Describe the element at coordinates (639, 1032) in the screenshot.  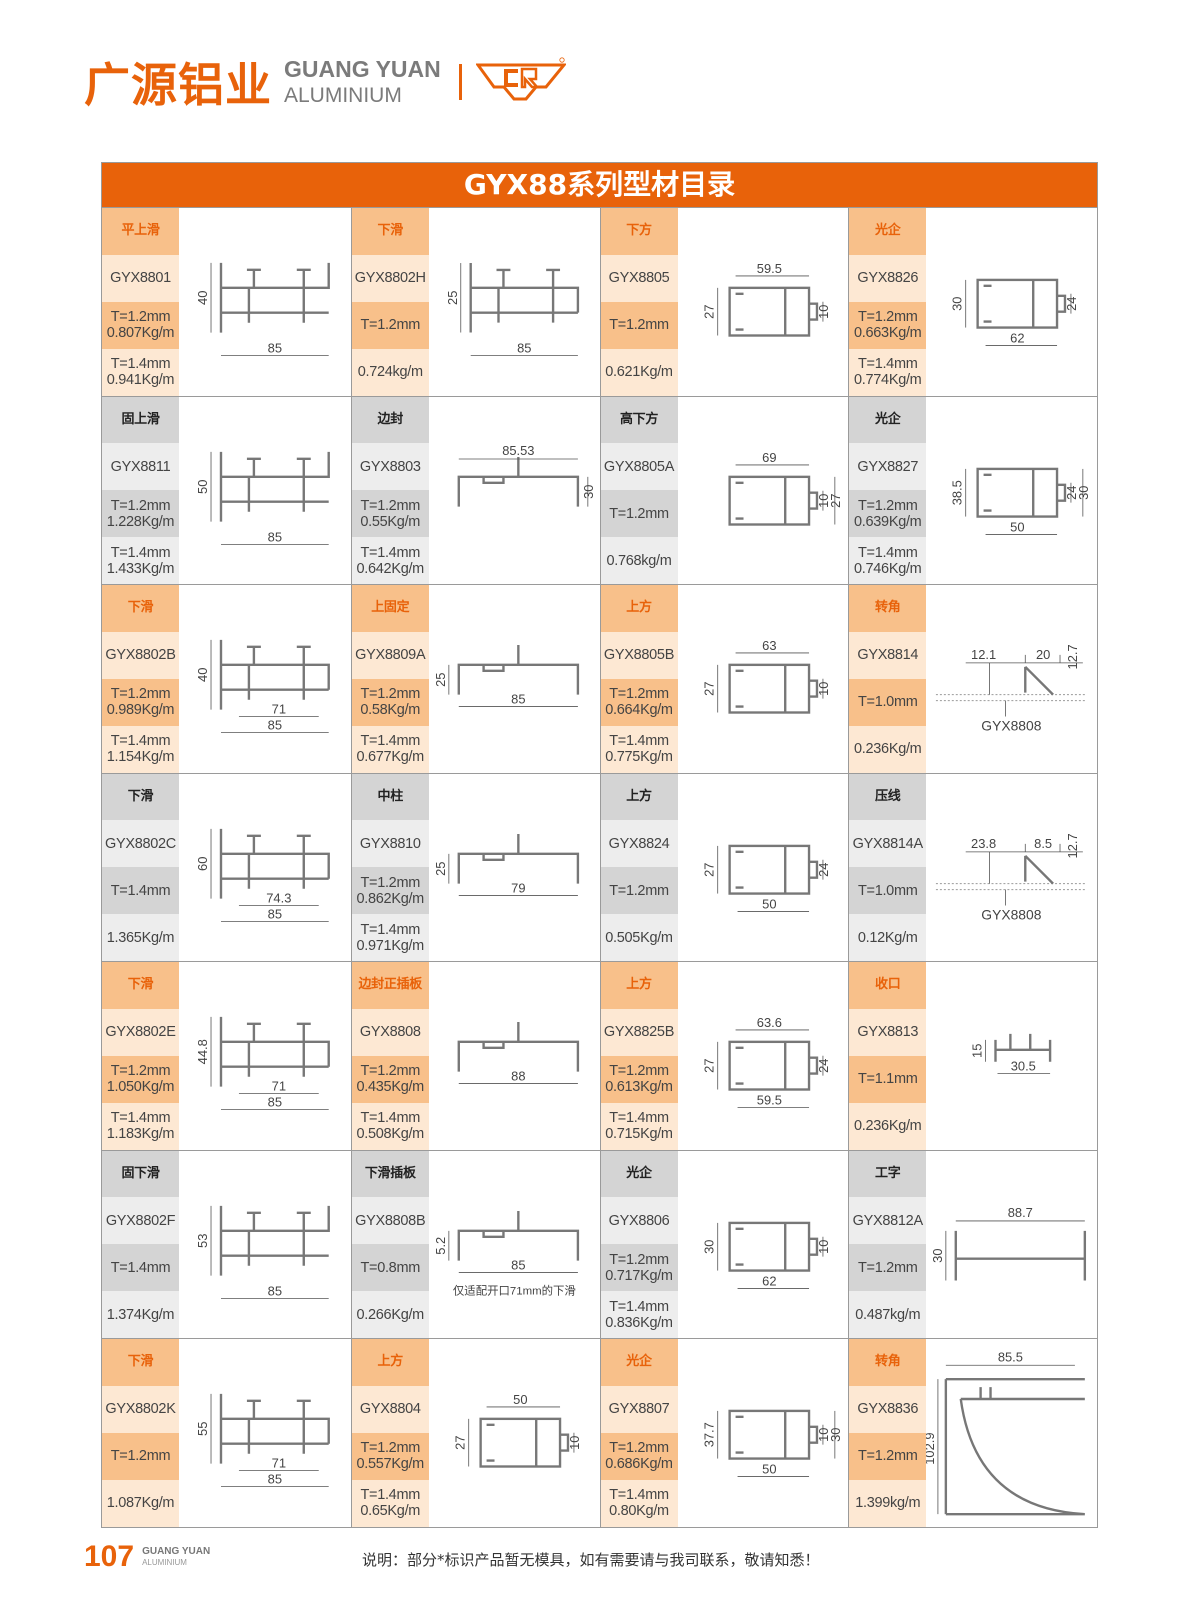
I see `profile-code: GYX8825B` at that location.